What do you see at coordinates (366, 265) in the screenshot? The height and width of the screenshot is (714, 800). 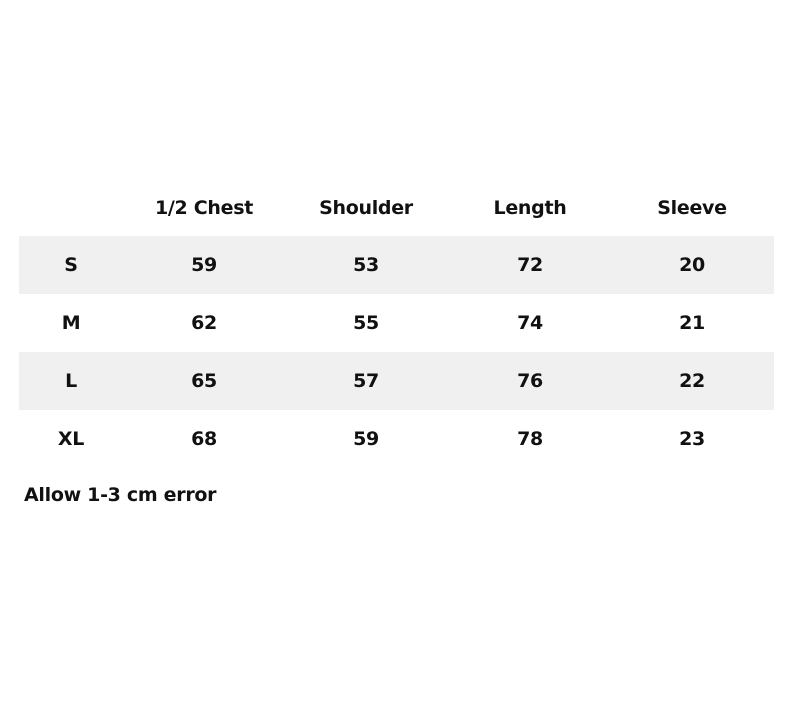 I see `shoulder-cell: 53` at bounding box center [366, 265].